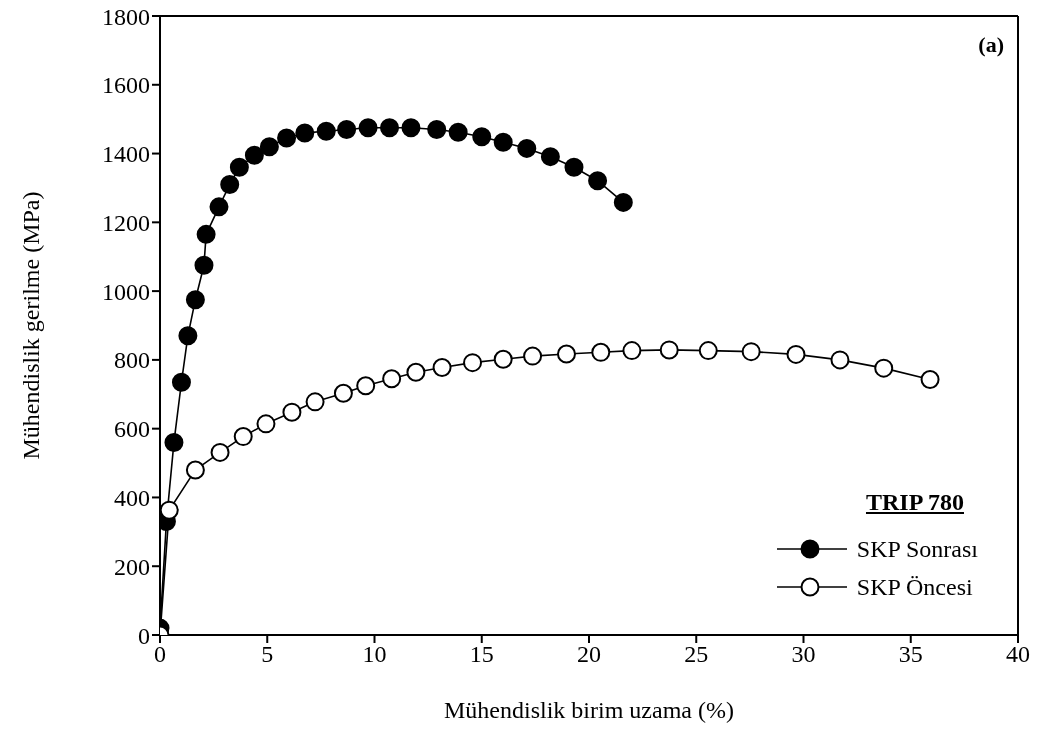  I want to click on y-tick-label: 800, so click(132, 360).